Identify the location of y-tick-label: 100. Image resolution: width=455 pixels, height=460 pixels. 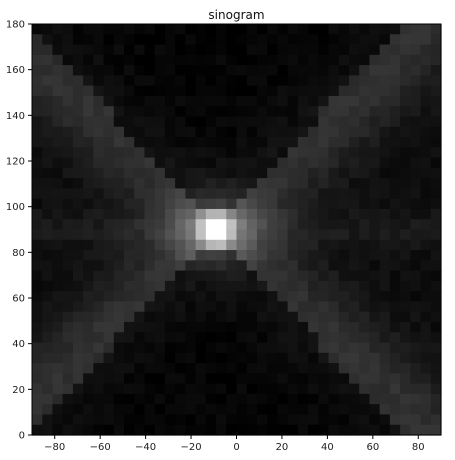
(15, 207).